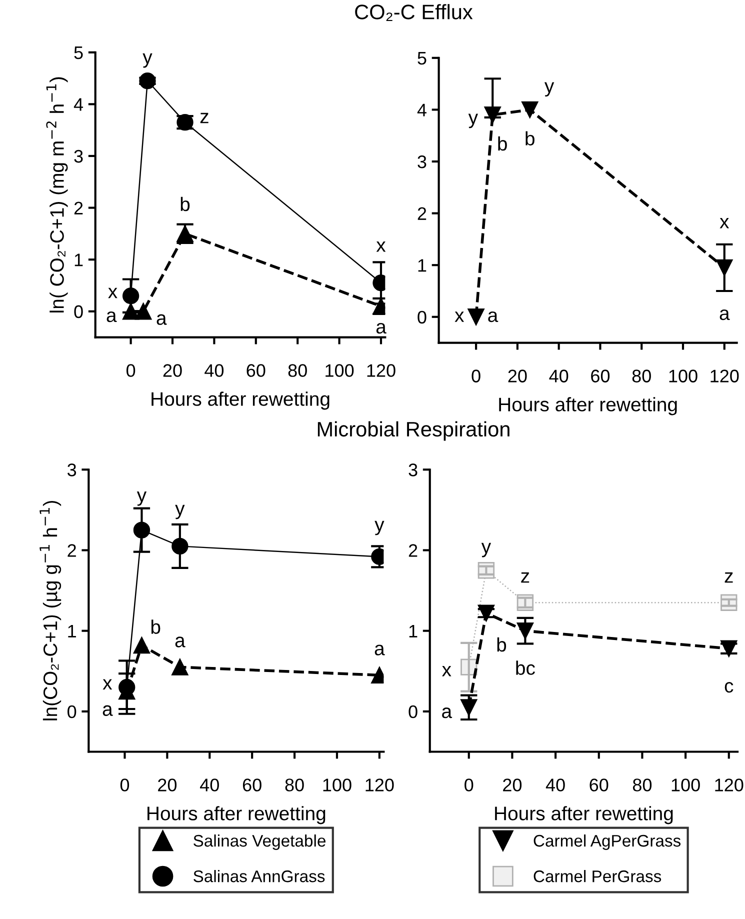 The image size is (745, 919). Describe the element at coordinates (525, 667) in the screenshot. I see `annotation: bc` at that location.